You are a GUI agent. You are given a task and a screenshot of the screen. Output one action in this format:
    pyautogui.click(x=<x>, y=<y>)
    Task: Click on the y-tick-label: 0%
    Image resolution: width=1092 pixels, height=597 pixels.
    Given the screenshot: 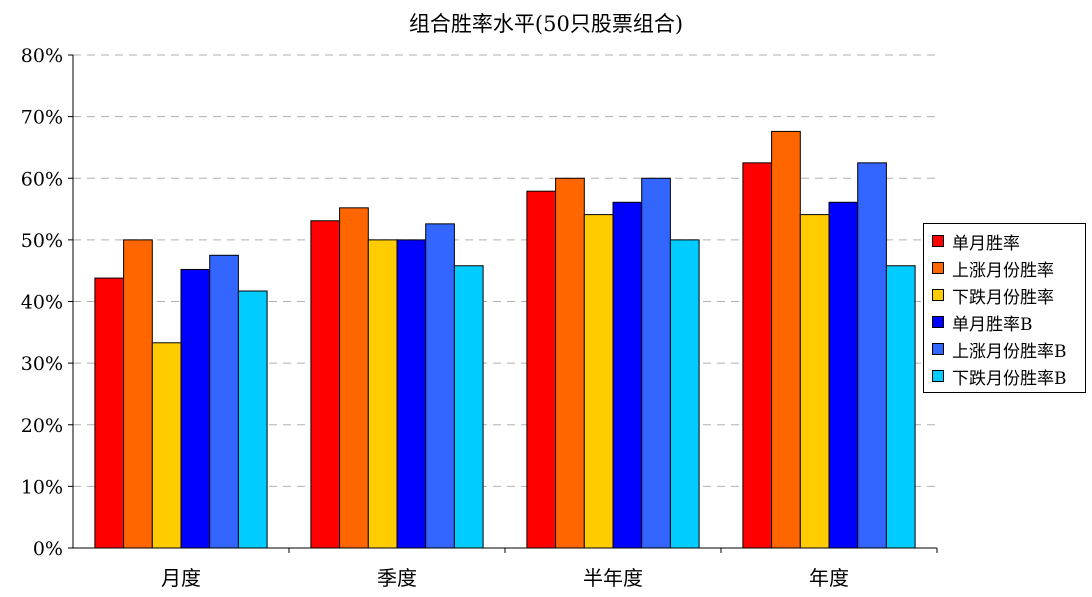 What is the action you would take?
    pyautogui.click(x=48, y=549)
    